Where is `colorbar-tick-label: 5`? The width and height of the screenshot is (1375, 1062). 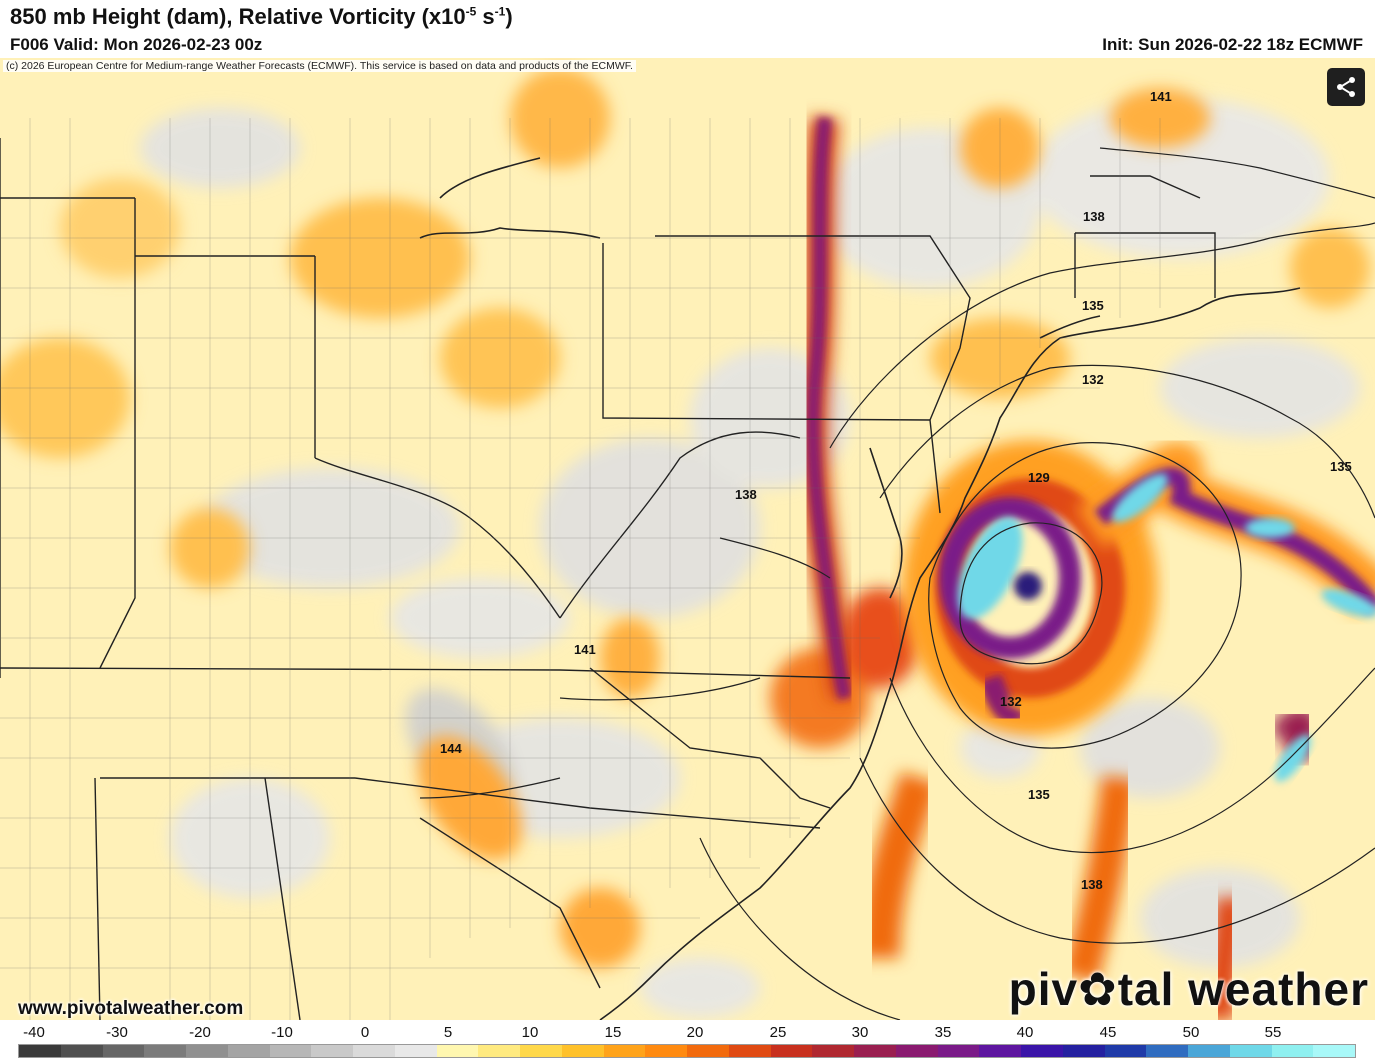 colorbar-tick-label: 5 is located at coordinates (448, 1032).